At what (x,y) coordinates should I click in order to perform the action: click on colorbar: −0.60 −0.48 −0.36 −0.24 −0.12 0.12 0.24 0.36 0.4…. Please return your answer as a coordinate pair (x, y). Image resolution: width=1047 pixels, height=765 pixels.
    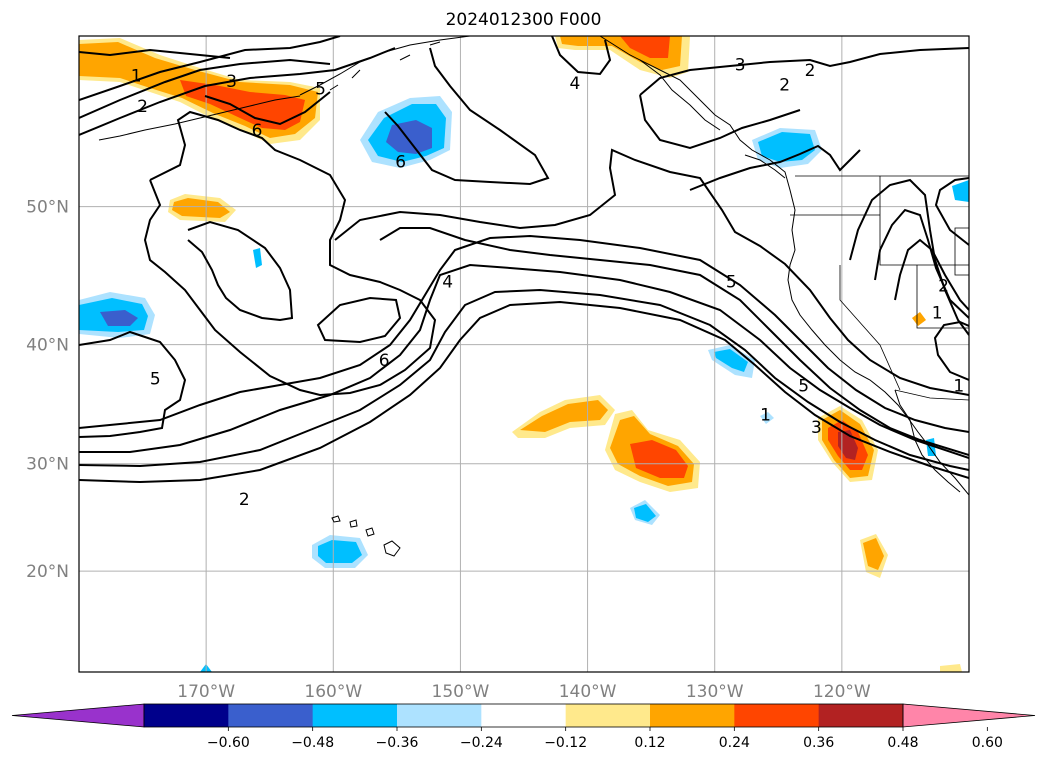
    Looking at the image, I should click on (523, 727).